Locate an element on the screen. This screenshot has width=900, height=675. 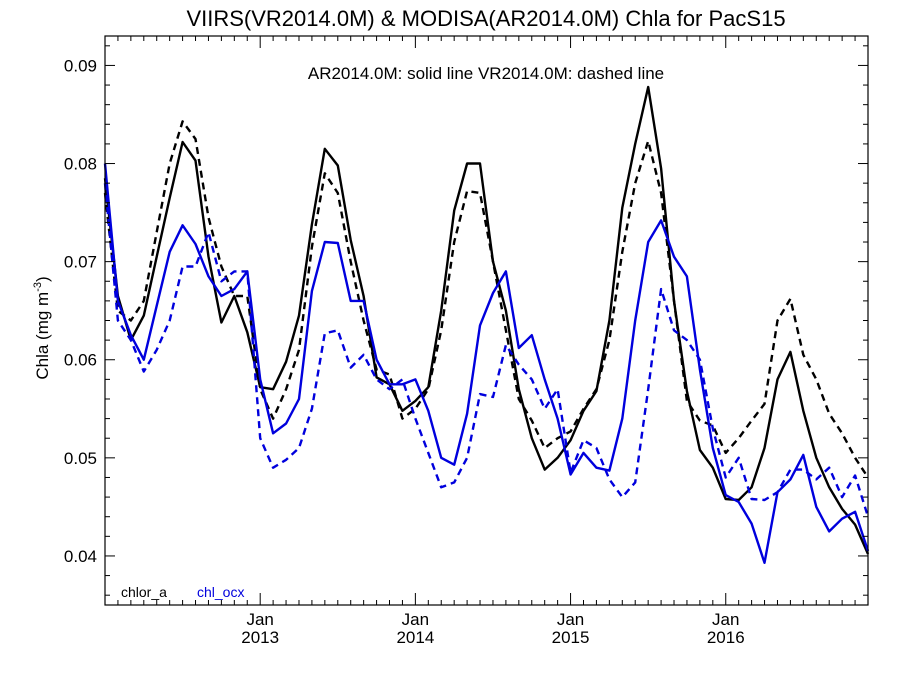
y-tick-label: 0.08 is located at coordinates (80, 164).